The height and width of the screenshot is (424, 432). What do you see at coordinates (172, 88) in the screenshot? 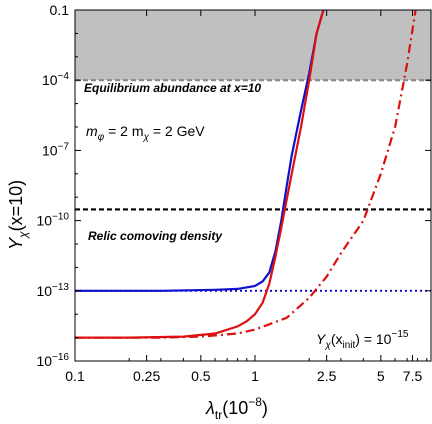
I see `equilibrium-annotation: Equilibrium abundance at x=10` at bounding box center [172, 88].